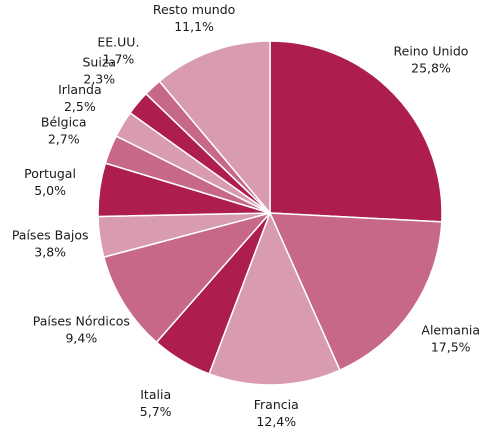 The image size is (482, 436). What do you see at coordinates (194, 9) in the screenshot?
I see `pie-label-name: Resto mundo` at bounding box center [194, 9].